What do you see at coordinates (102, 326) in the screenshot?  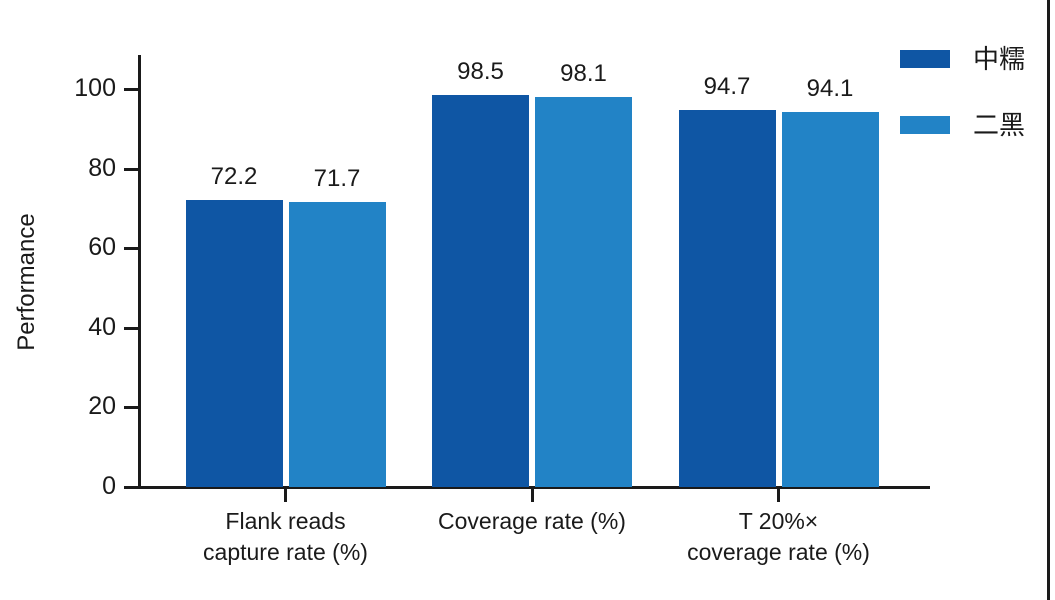 I see `y-tick-label: 40` at bounding box center [102, 326].